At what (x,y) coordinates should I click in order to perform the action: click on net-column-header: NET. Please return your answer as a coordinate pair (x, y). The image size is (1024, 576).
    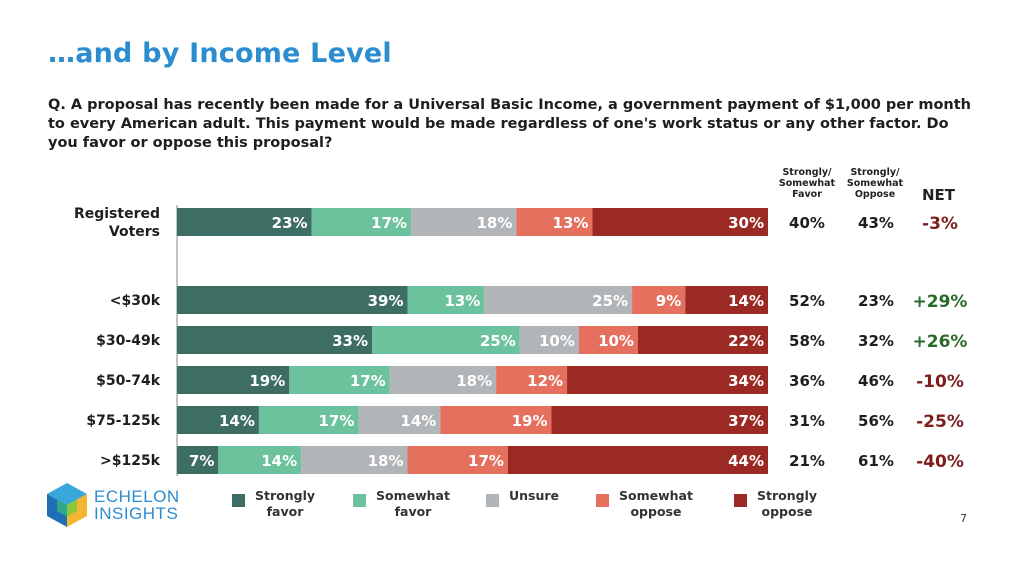
    Looking at the image, I should click on (939, 195).